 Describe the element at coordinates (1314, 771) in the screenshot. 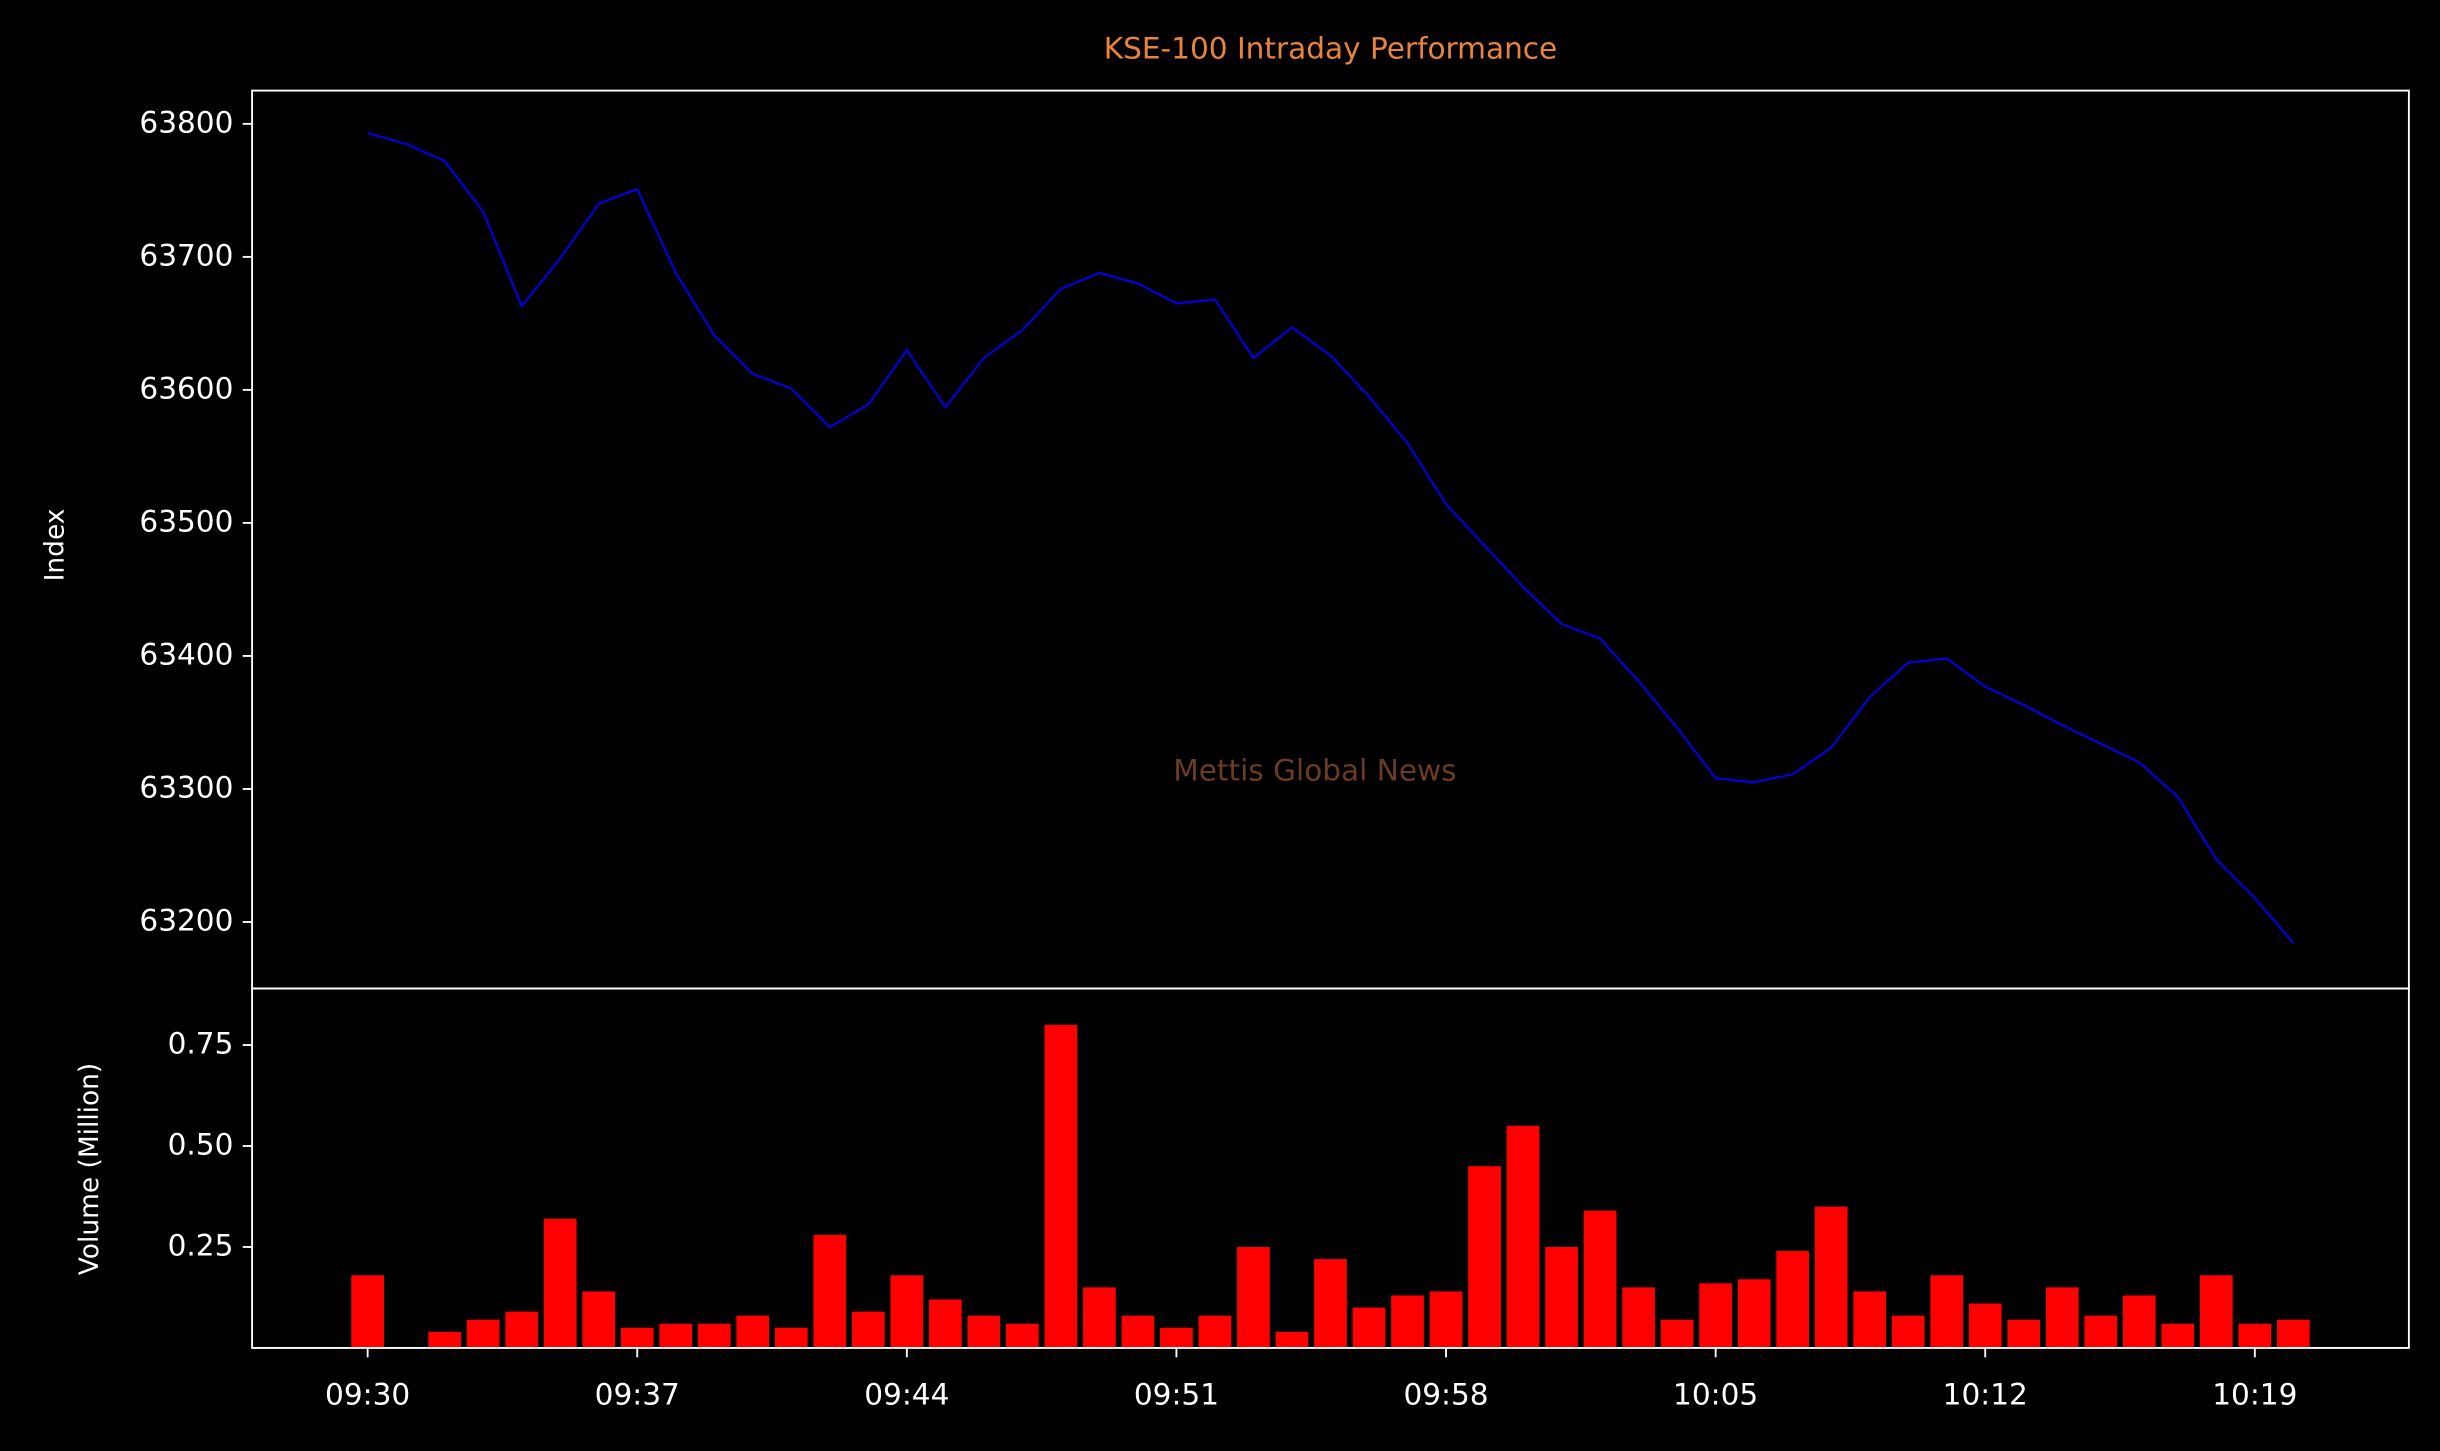

I see `watermark: Mettis Global News` at that location.